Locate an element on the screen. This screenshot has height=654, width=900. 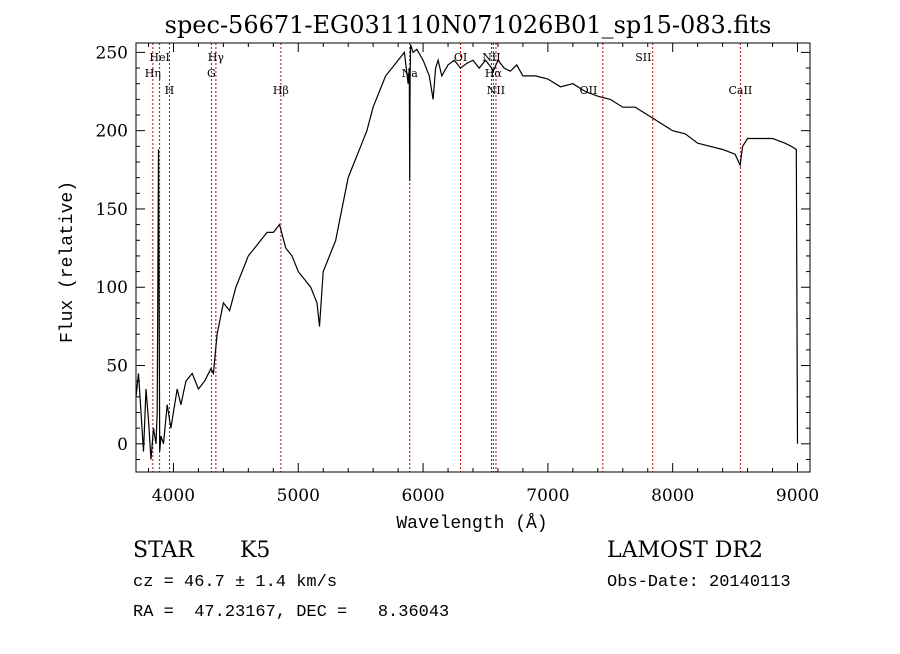
y-tick-label: 150 is located at coordinates (112, 210).